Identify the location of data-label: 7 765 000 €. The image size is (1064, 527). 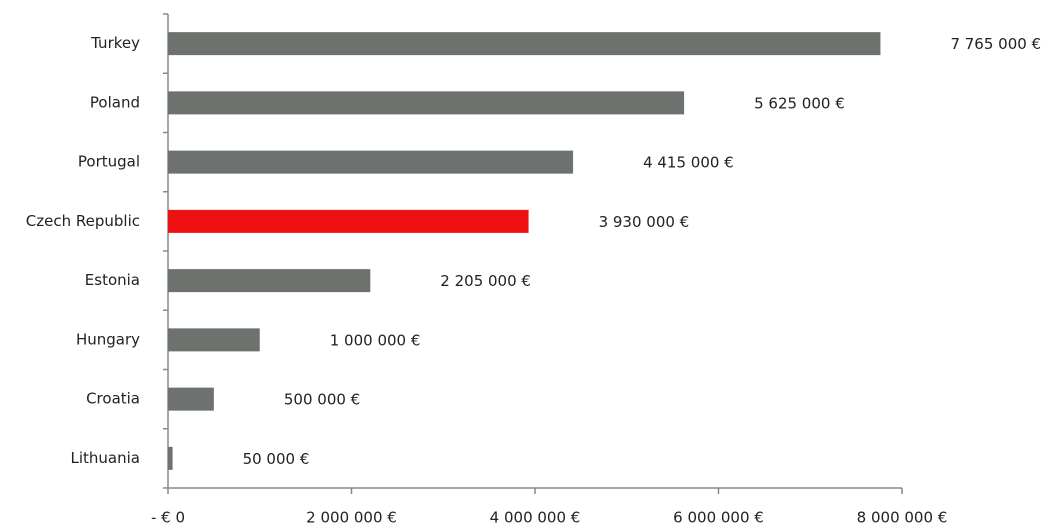
(995, 44).